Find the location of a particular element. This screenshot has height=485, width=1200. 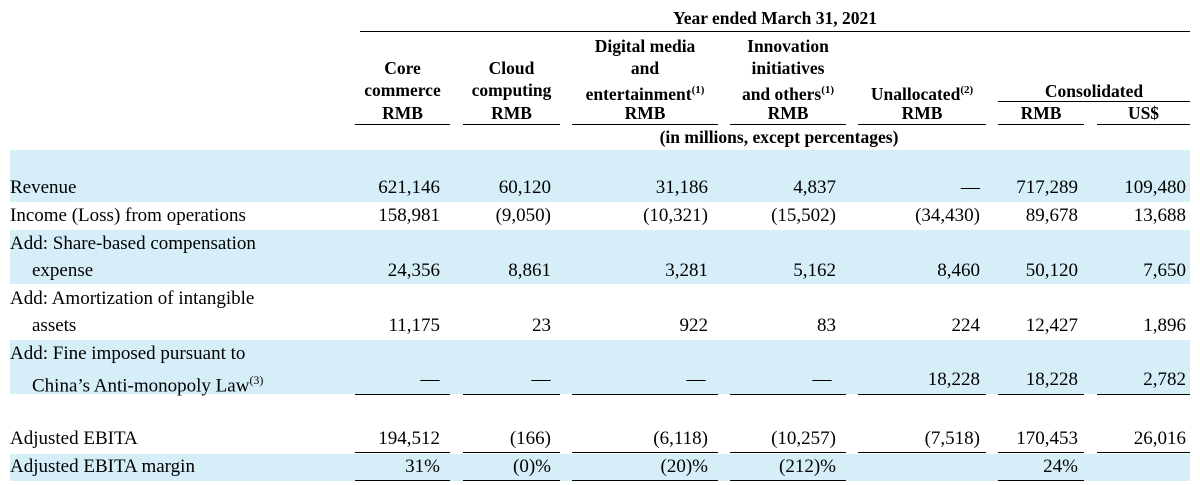

value-cell: 194,512 is located at coordinates (409, 438).